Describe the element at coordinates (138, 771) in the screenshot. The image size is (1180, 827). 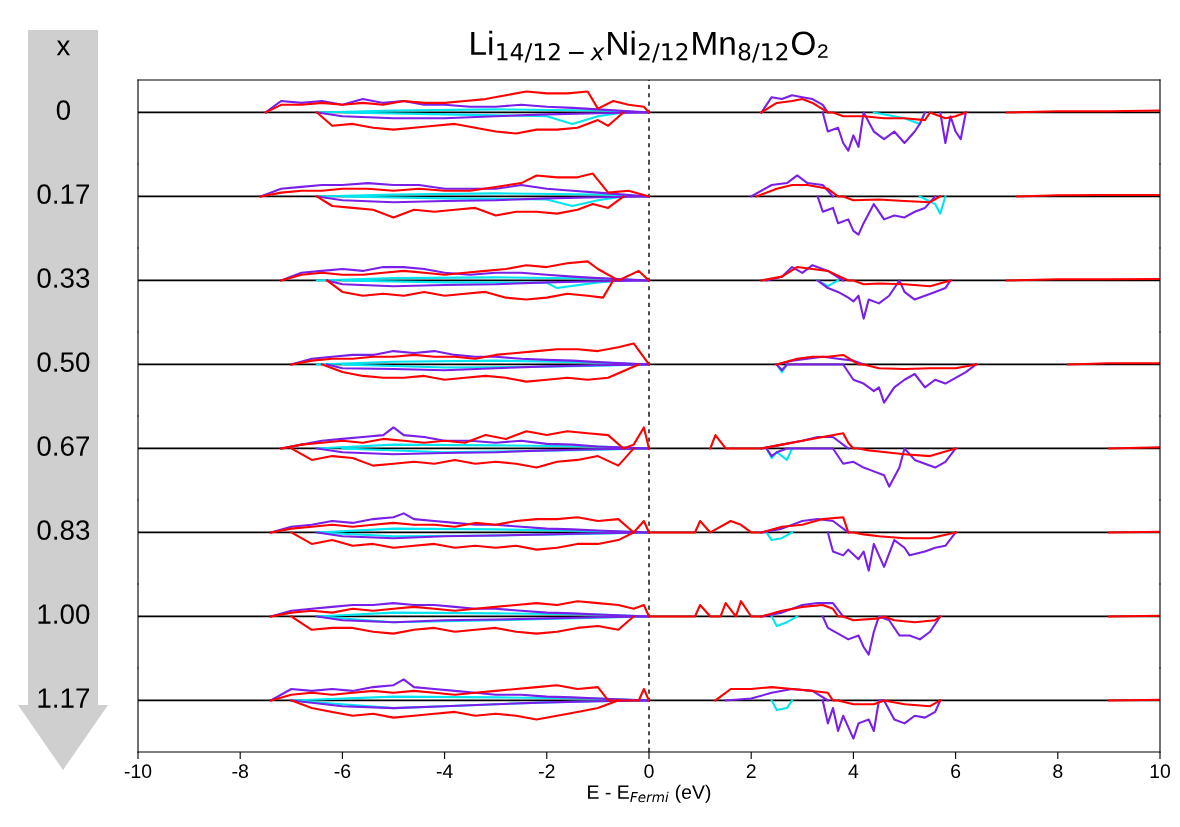
I see `x-tick-label: -10` at that location.